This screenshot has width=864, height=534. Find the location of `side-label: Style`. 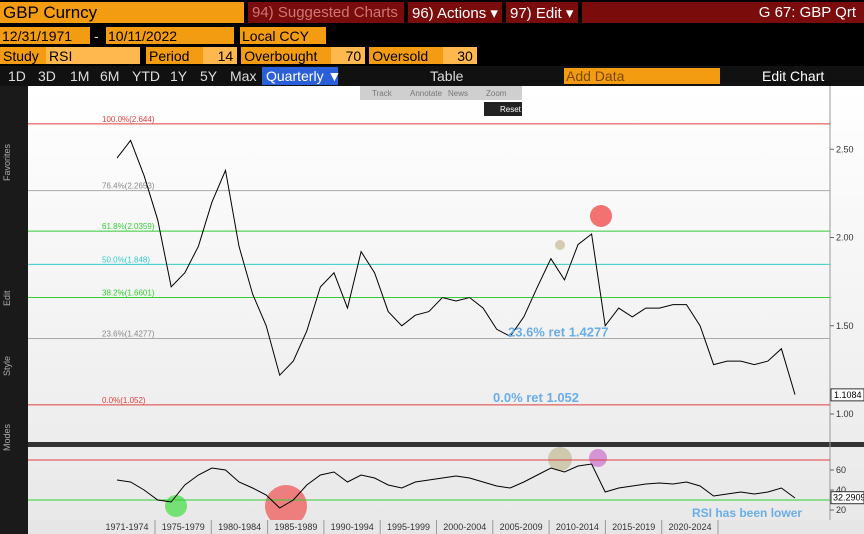

side-label: Style is located at coordinates (7, 366).